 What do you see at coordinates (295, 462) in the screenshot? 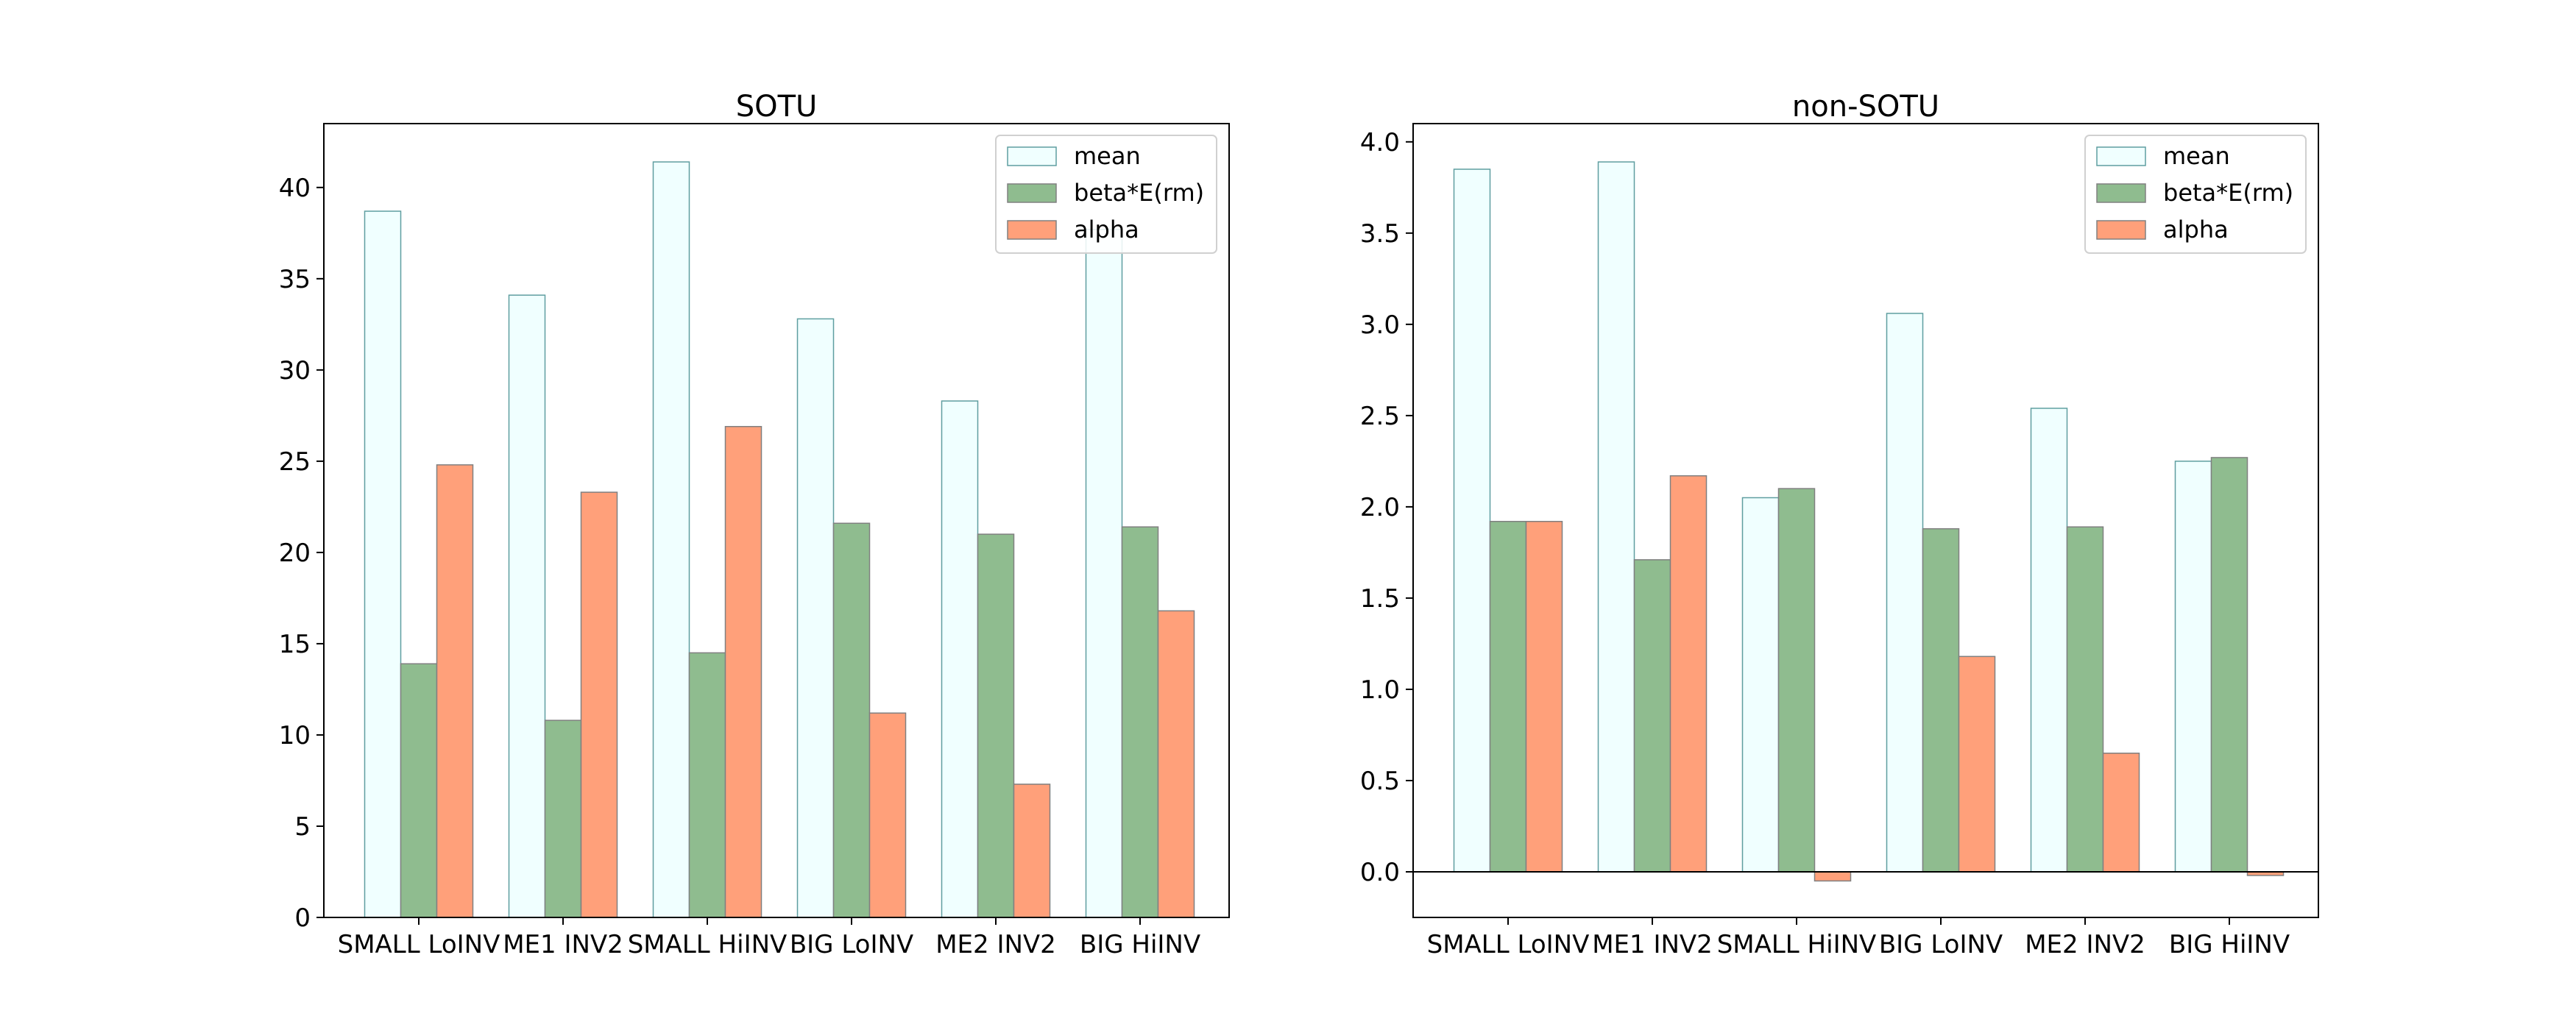
I see `y-tick-label: 25` at bounding box center [295, 462].